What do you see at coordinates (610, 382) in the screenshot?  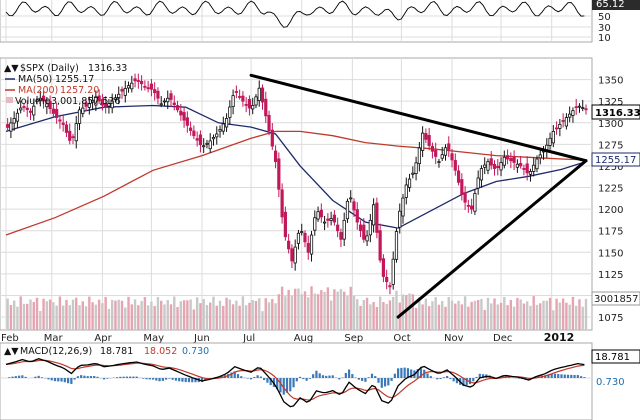 I see `macd-hist-flag-text: 0.730` at bounding box center [610, 382].